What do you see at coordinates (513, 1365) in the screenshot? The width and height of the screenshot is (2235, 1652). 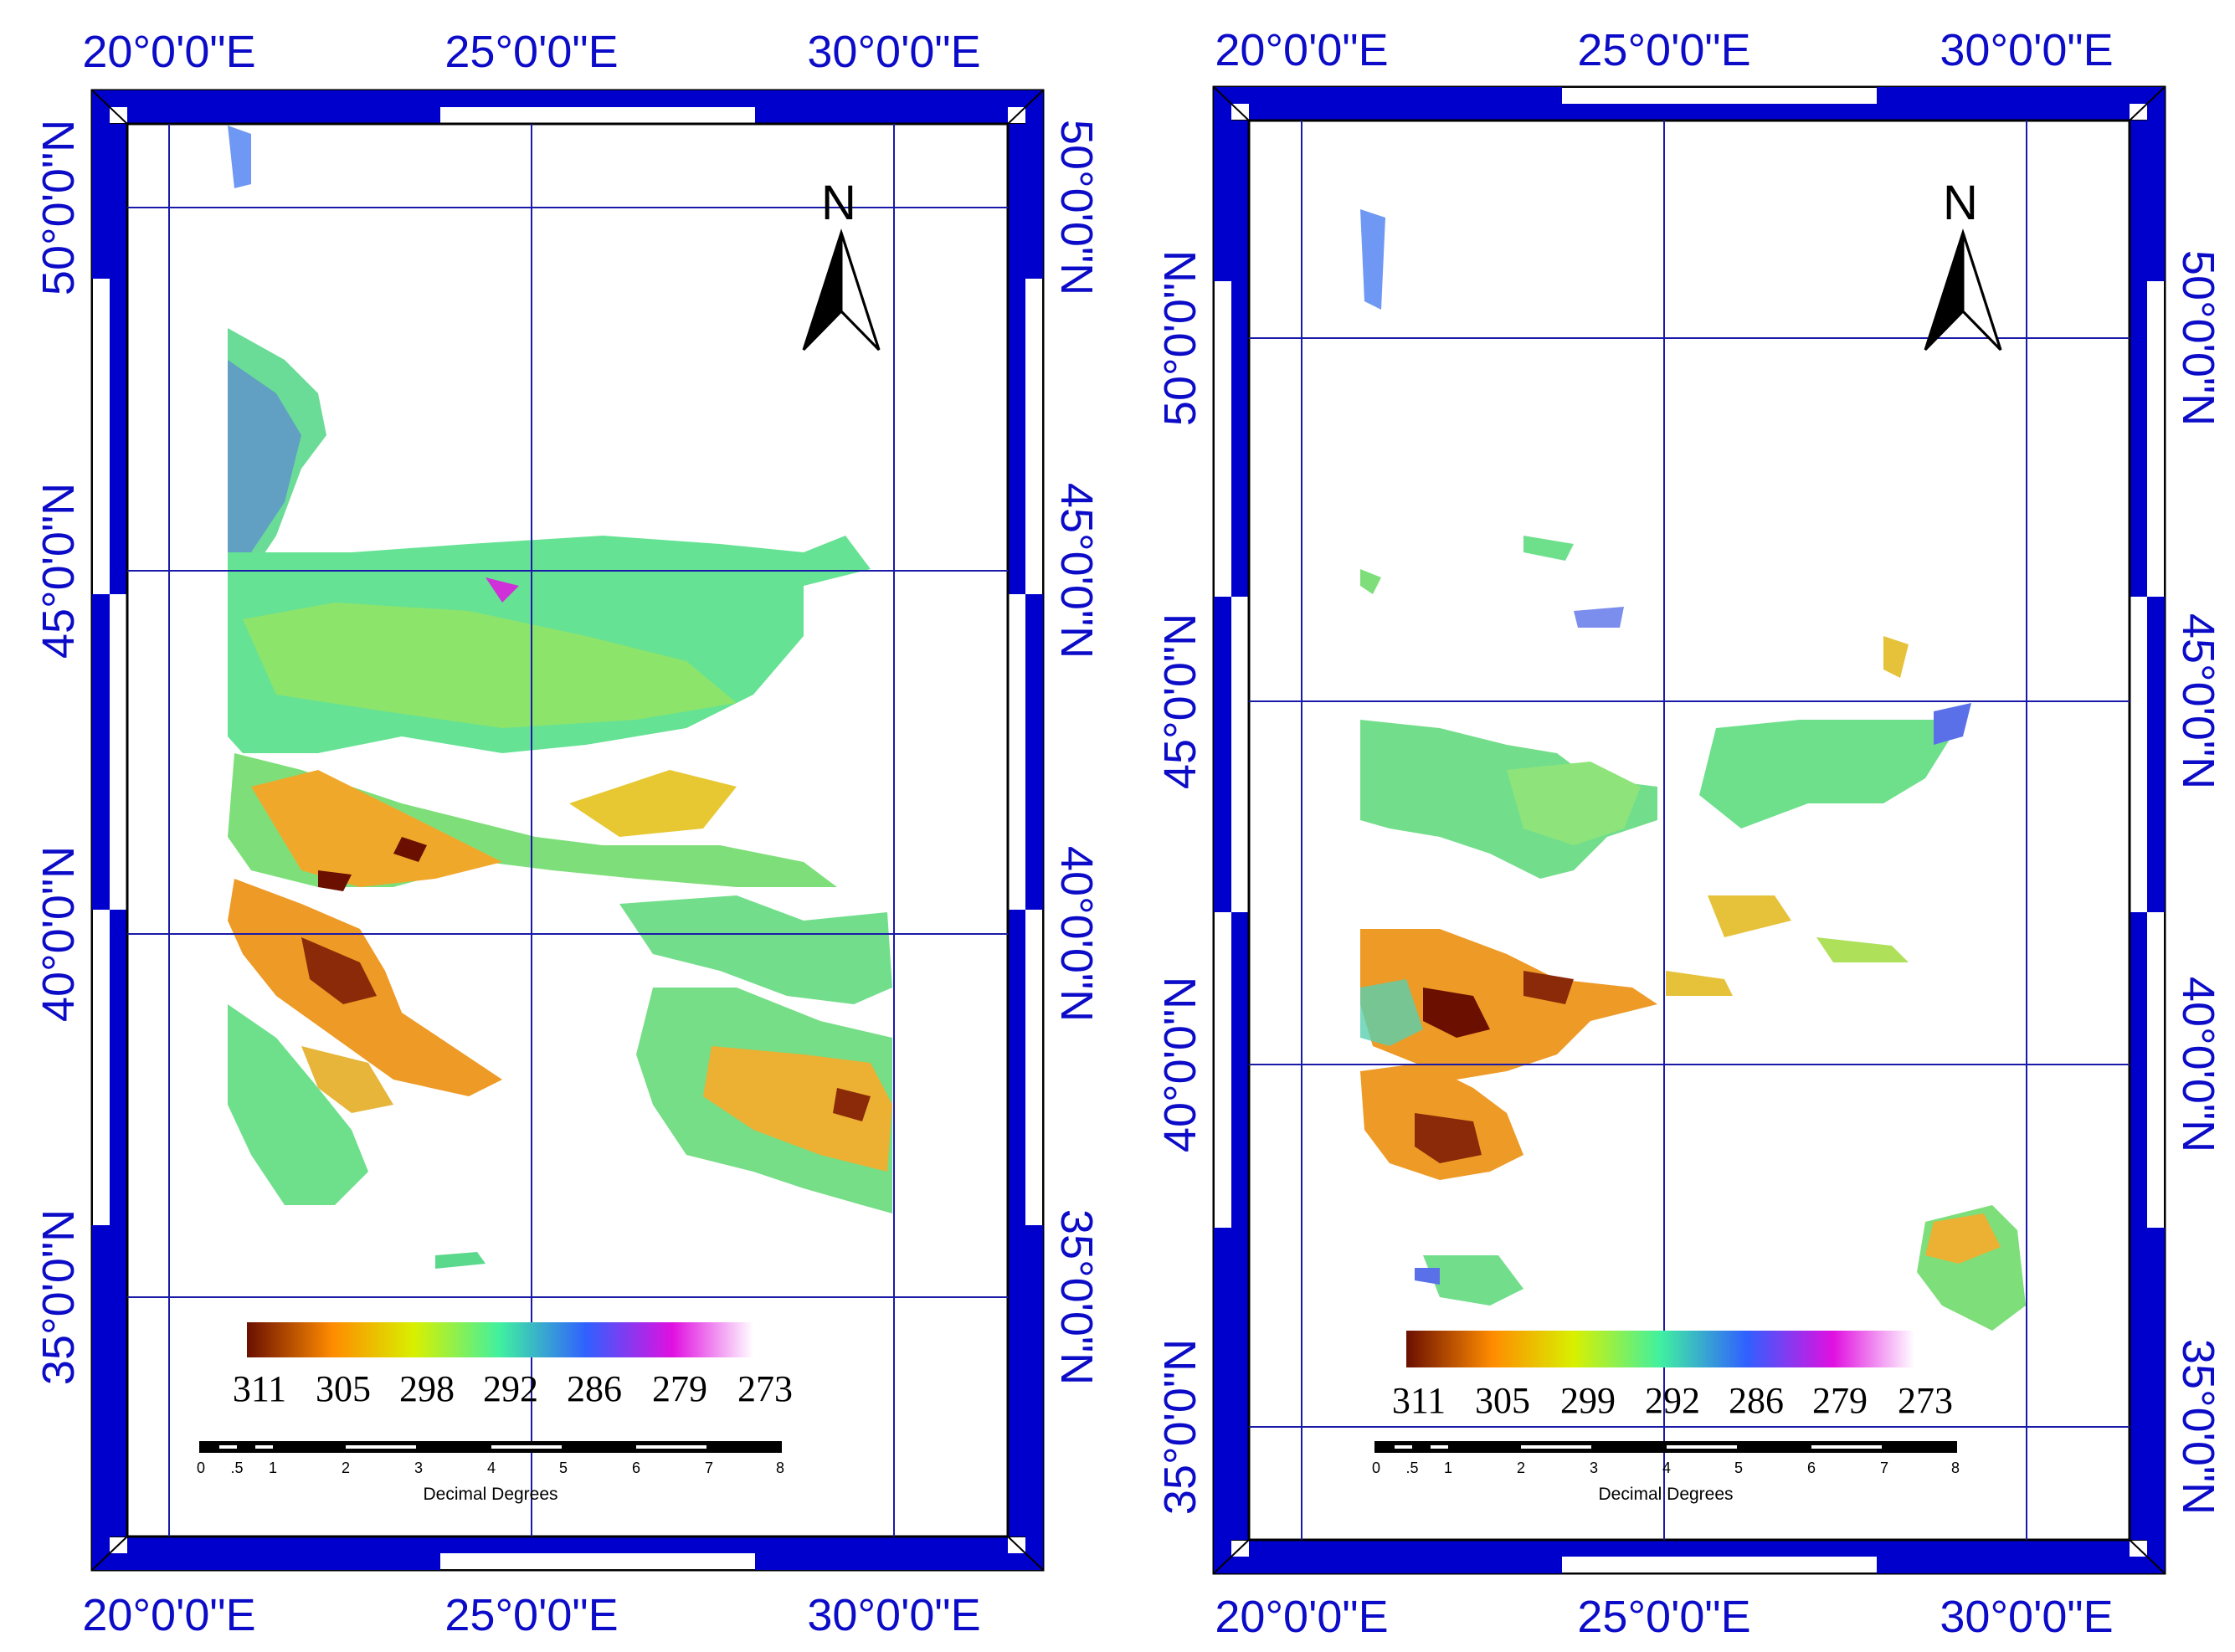 I see `legend: 311 305 298 292 286 279 273` at bounding box center [513, 1365].